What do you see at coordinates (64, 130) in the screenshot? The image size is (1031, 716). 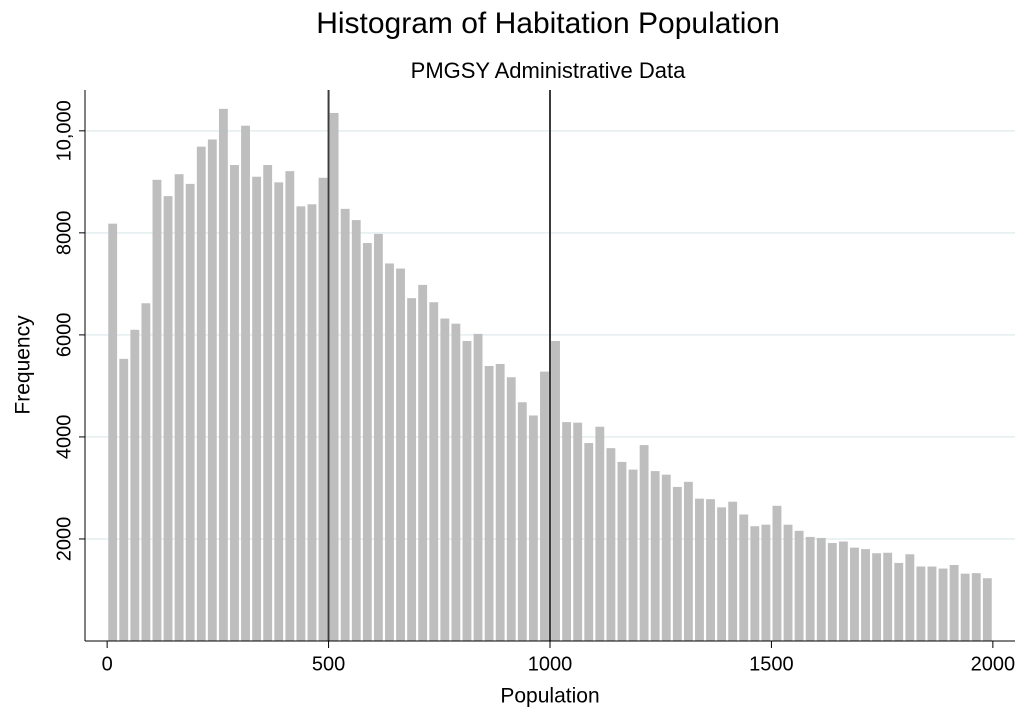 I see `y-tick-label: 10,000` at bounding box center [64, 130].